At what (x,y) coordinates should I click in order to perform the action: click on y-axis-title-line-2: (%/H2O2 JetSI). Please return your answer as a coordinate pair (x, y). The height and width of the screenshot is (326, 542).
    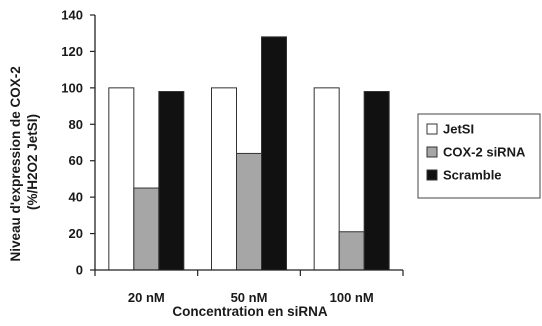
    Looking at the image, I should click on (32, 162).